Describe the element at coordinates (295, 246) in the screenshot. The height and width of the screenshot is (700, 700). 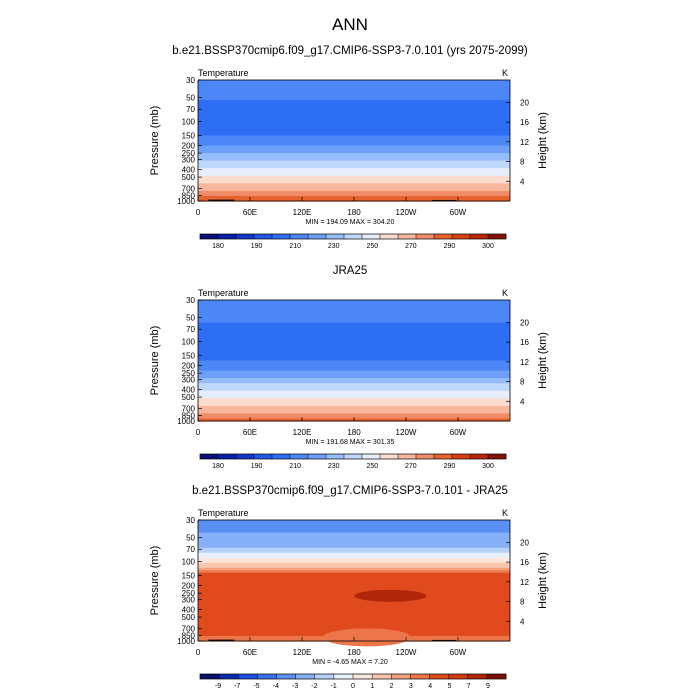
I see `colorbar-label: 210` at that location.